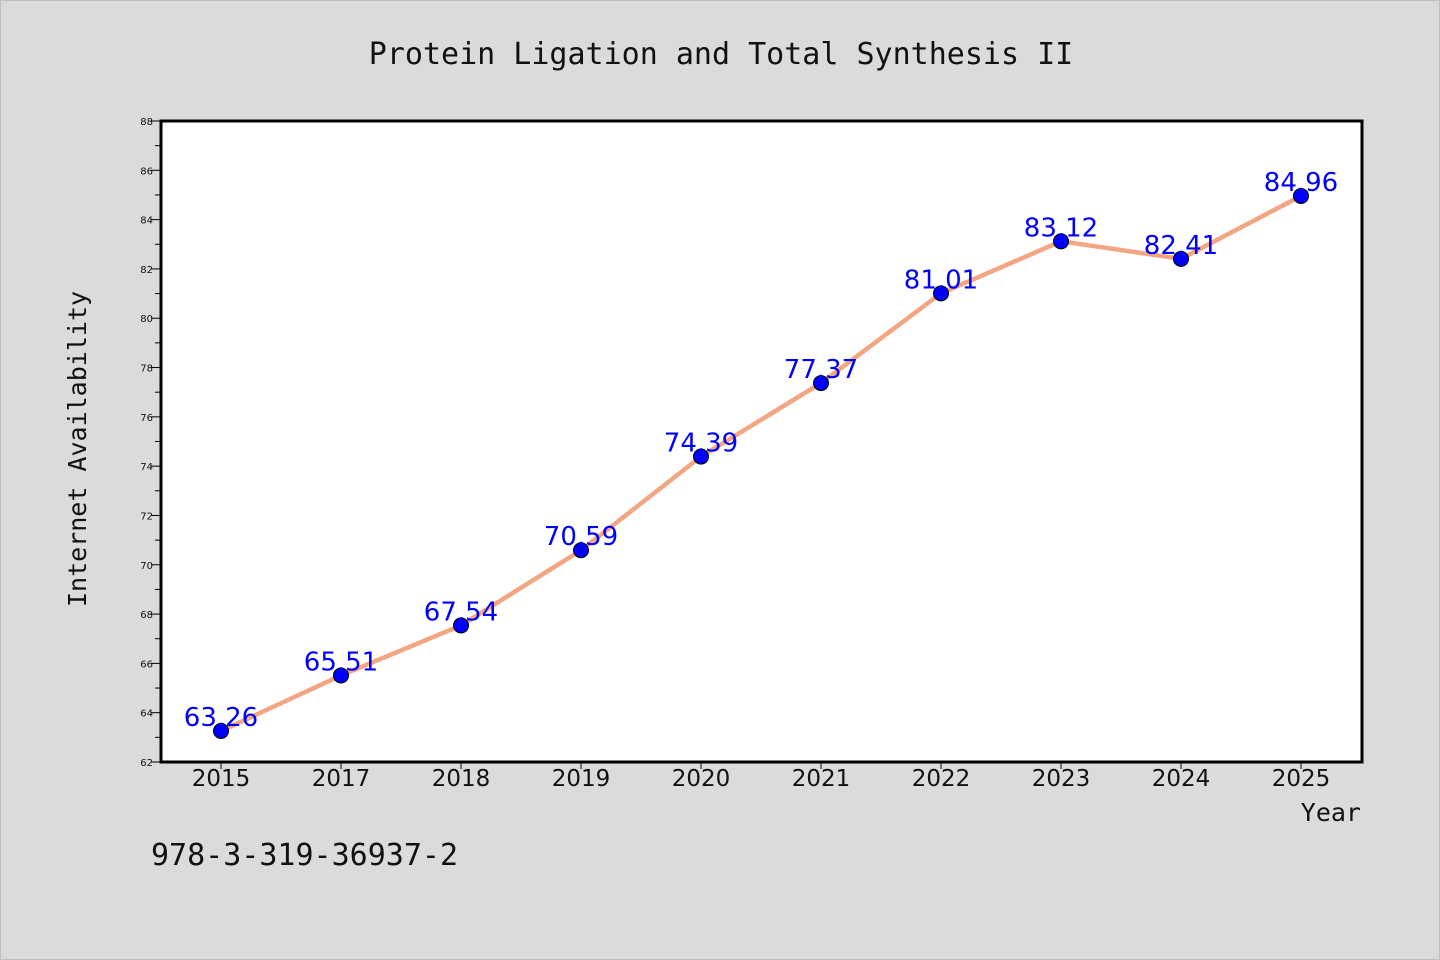 This screenshot has height=960, width=1440. What do you see at coordinates (941, 779) in the screenshot?
I see `x-tick-label: 2022` at bounding box center [941, 779].